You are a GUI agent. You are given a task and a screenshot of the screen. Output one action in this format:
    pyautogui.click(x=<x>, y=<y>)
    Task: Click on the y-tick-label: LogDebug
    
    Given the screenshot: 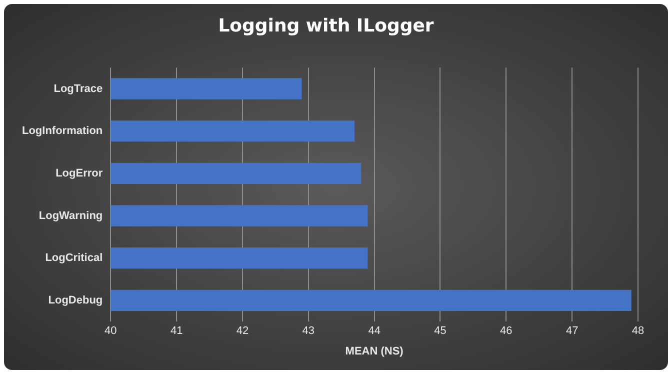 What is the action you would take?
    pyautogui.click(x=75, y=300)
    